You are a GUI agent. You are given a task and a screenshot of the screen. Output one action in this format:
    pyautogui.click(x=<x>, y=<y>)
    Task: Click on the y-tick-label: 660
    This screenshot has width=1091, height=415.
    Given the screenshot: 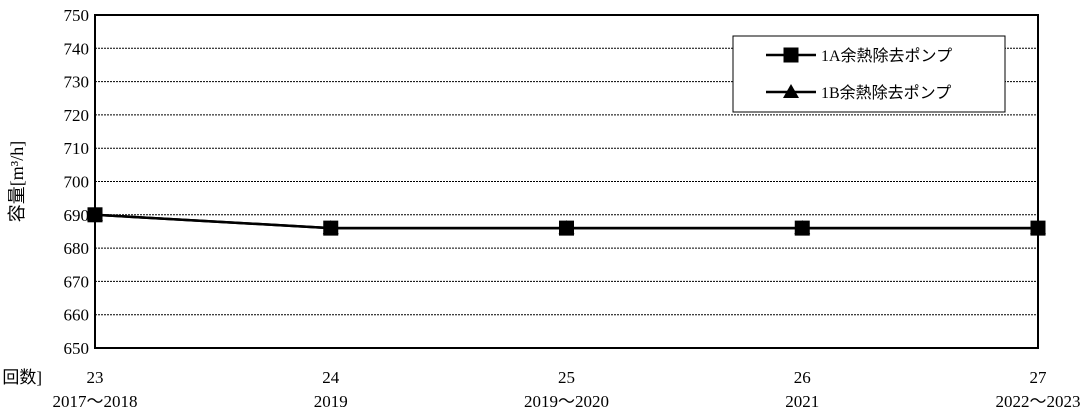 What is the action you would take?
    pyautogui.click(x=77, y=315)
    